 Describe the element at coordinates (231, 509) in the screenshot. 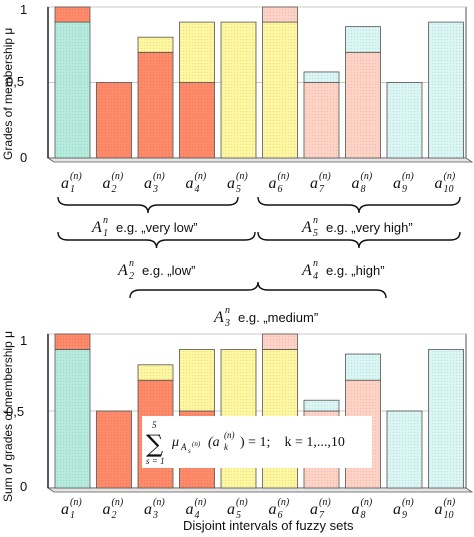

I see `bottom-category-base-5: a` at that location.